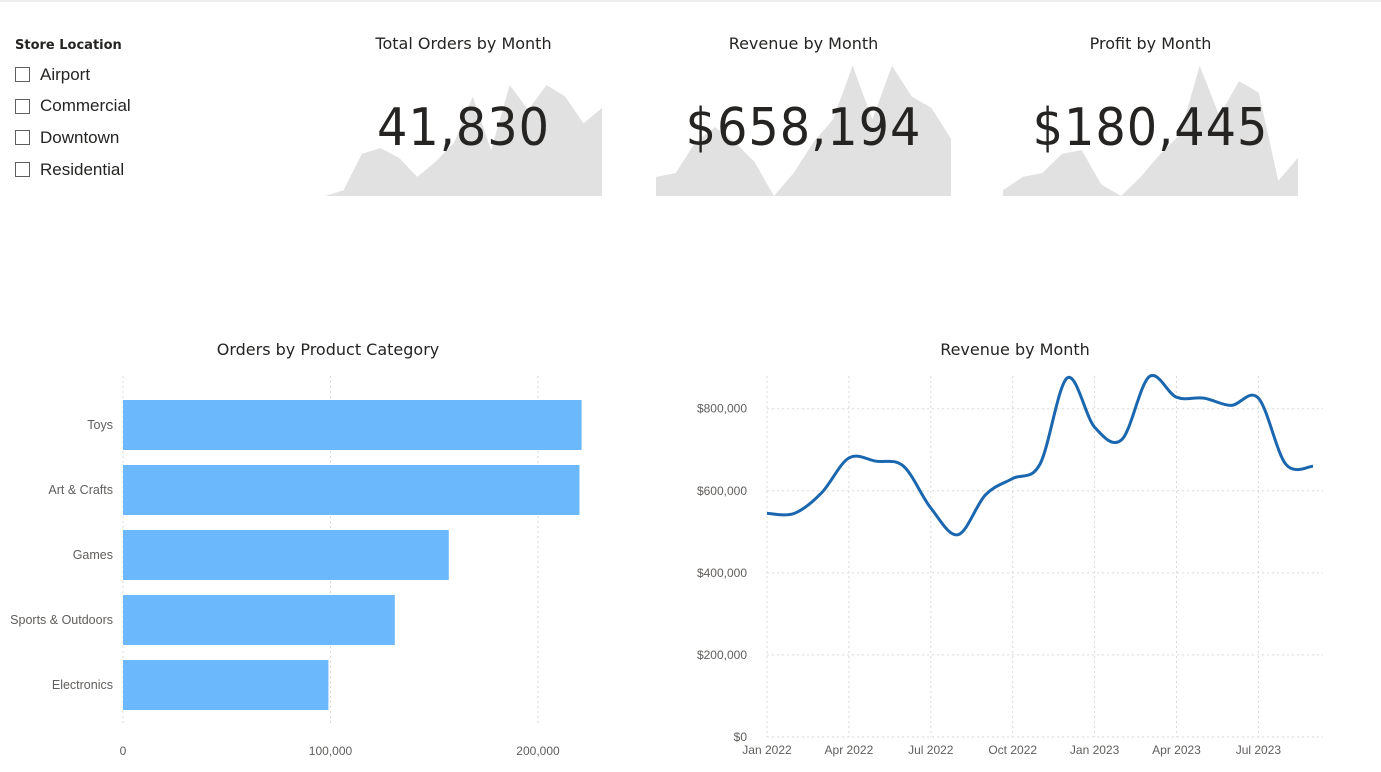 Image resolution: width=1381 pixels, height=772 pixels. Describe the element at coordinates (1095, 750) in the screenshot. I see `x-tick-label: Jan 2023` at that location.